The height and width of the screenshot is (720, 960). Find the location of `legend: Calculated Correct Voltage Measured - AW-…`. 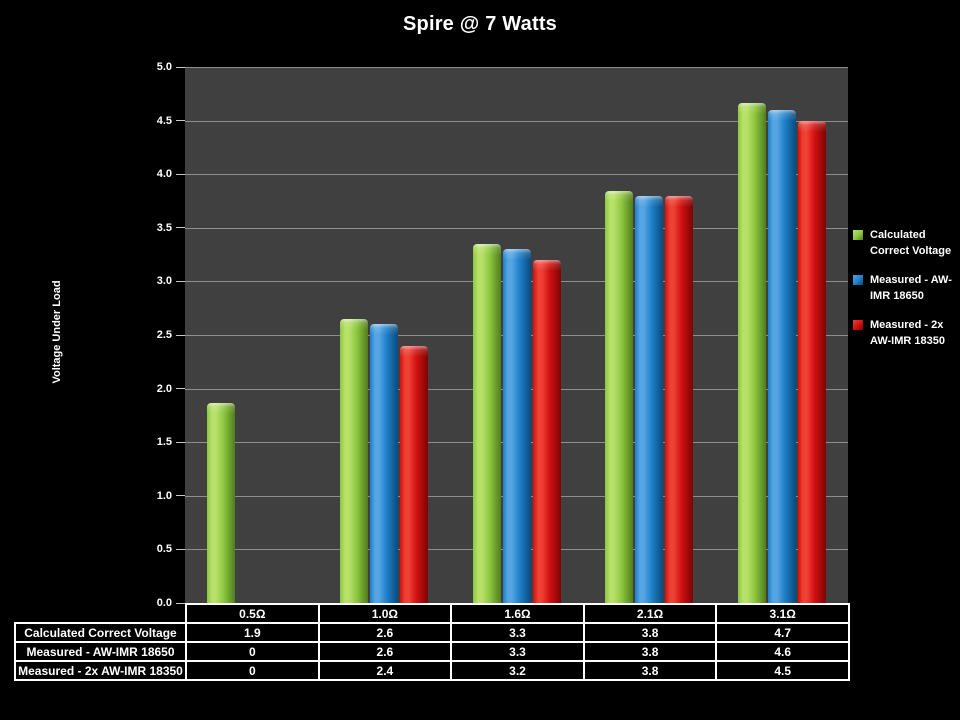

legend: Calculated Correct Voltage Measured - AW-… is located at coordinates (906, 288).